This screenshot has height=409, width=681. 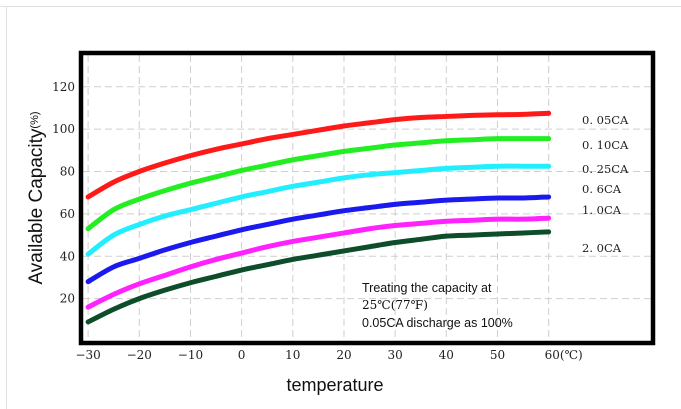 I want to click on series-label: 0. 05CA, so click(x=605, y=120).